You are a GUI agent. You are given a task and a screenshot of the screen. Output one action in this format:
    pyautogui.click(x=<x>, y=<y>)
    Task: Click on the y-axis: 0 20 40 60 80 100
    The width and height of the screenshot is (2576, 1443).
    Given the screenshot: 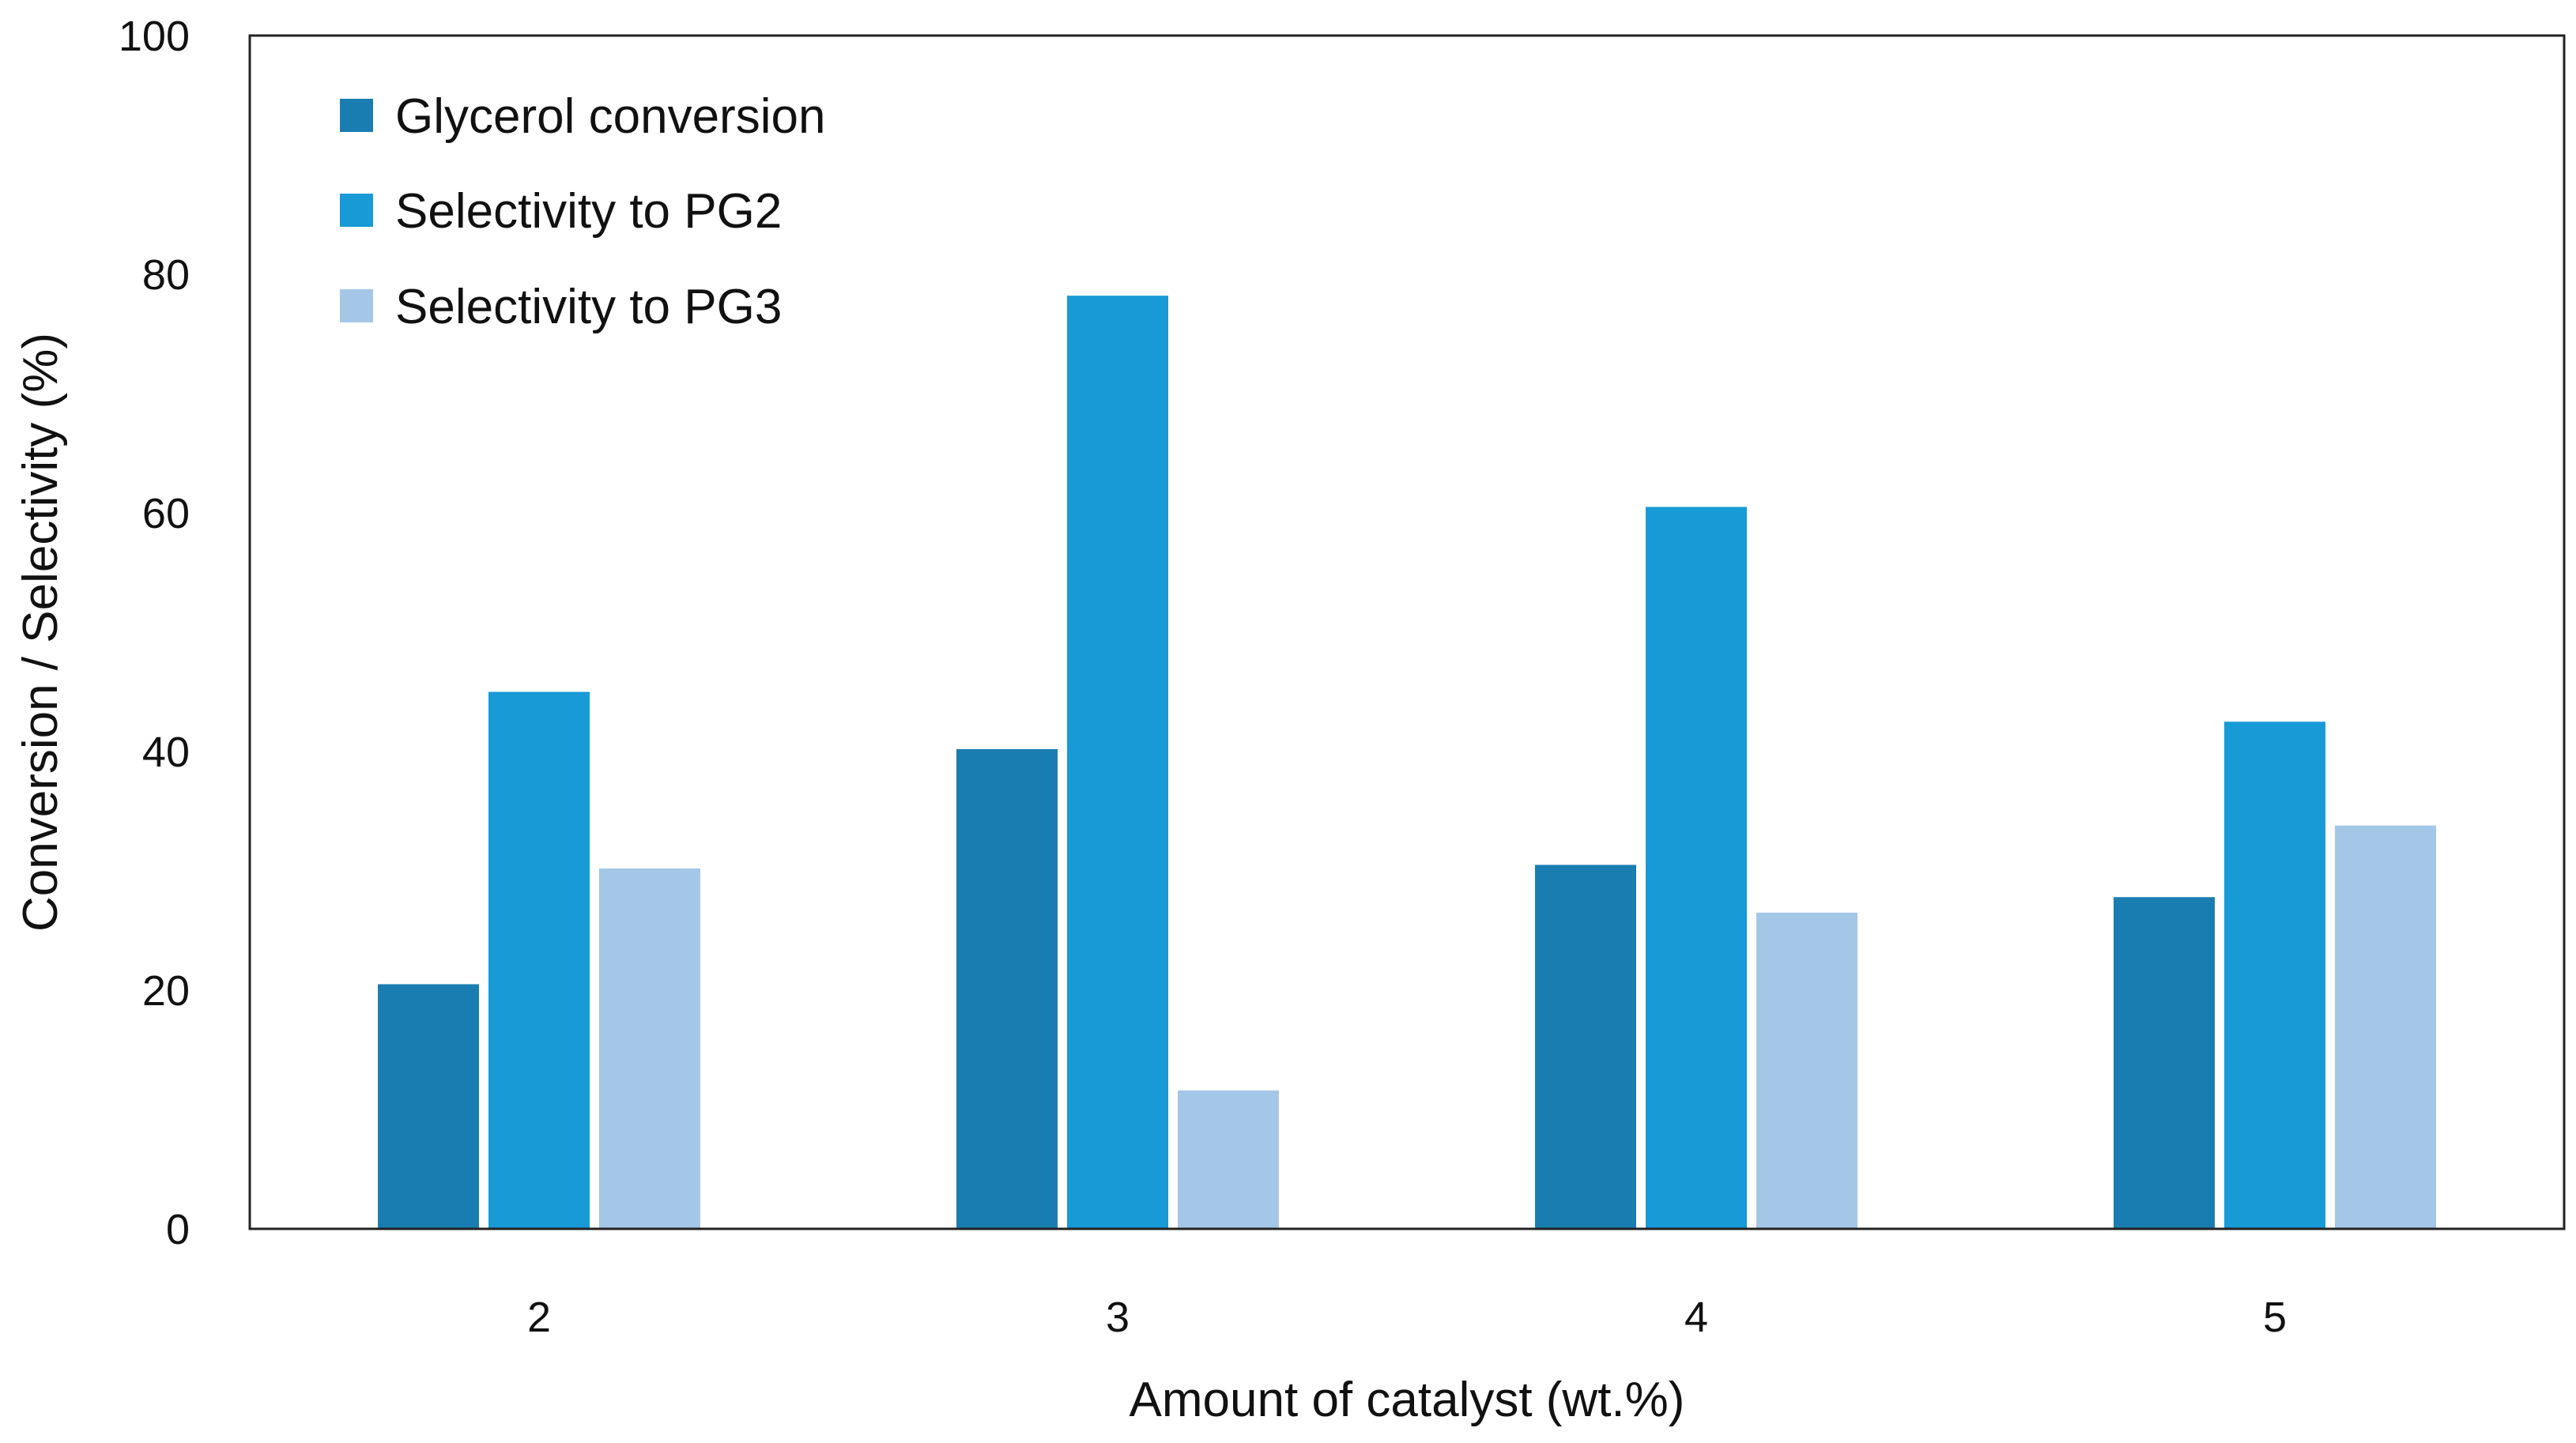 What is the action you would take?
    pyautogui.click(x=154, y=633)
    